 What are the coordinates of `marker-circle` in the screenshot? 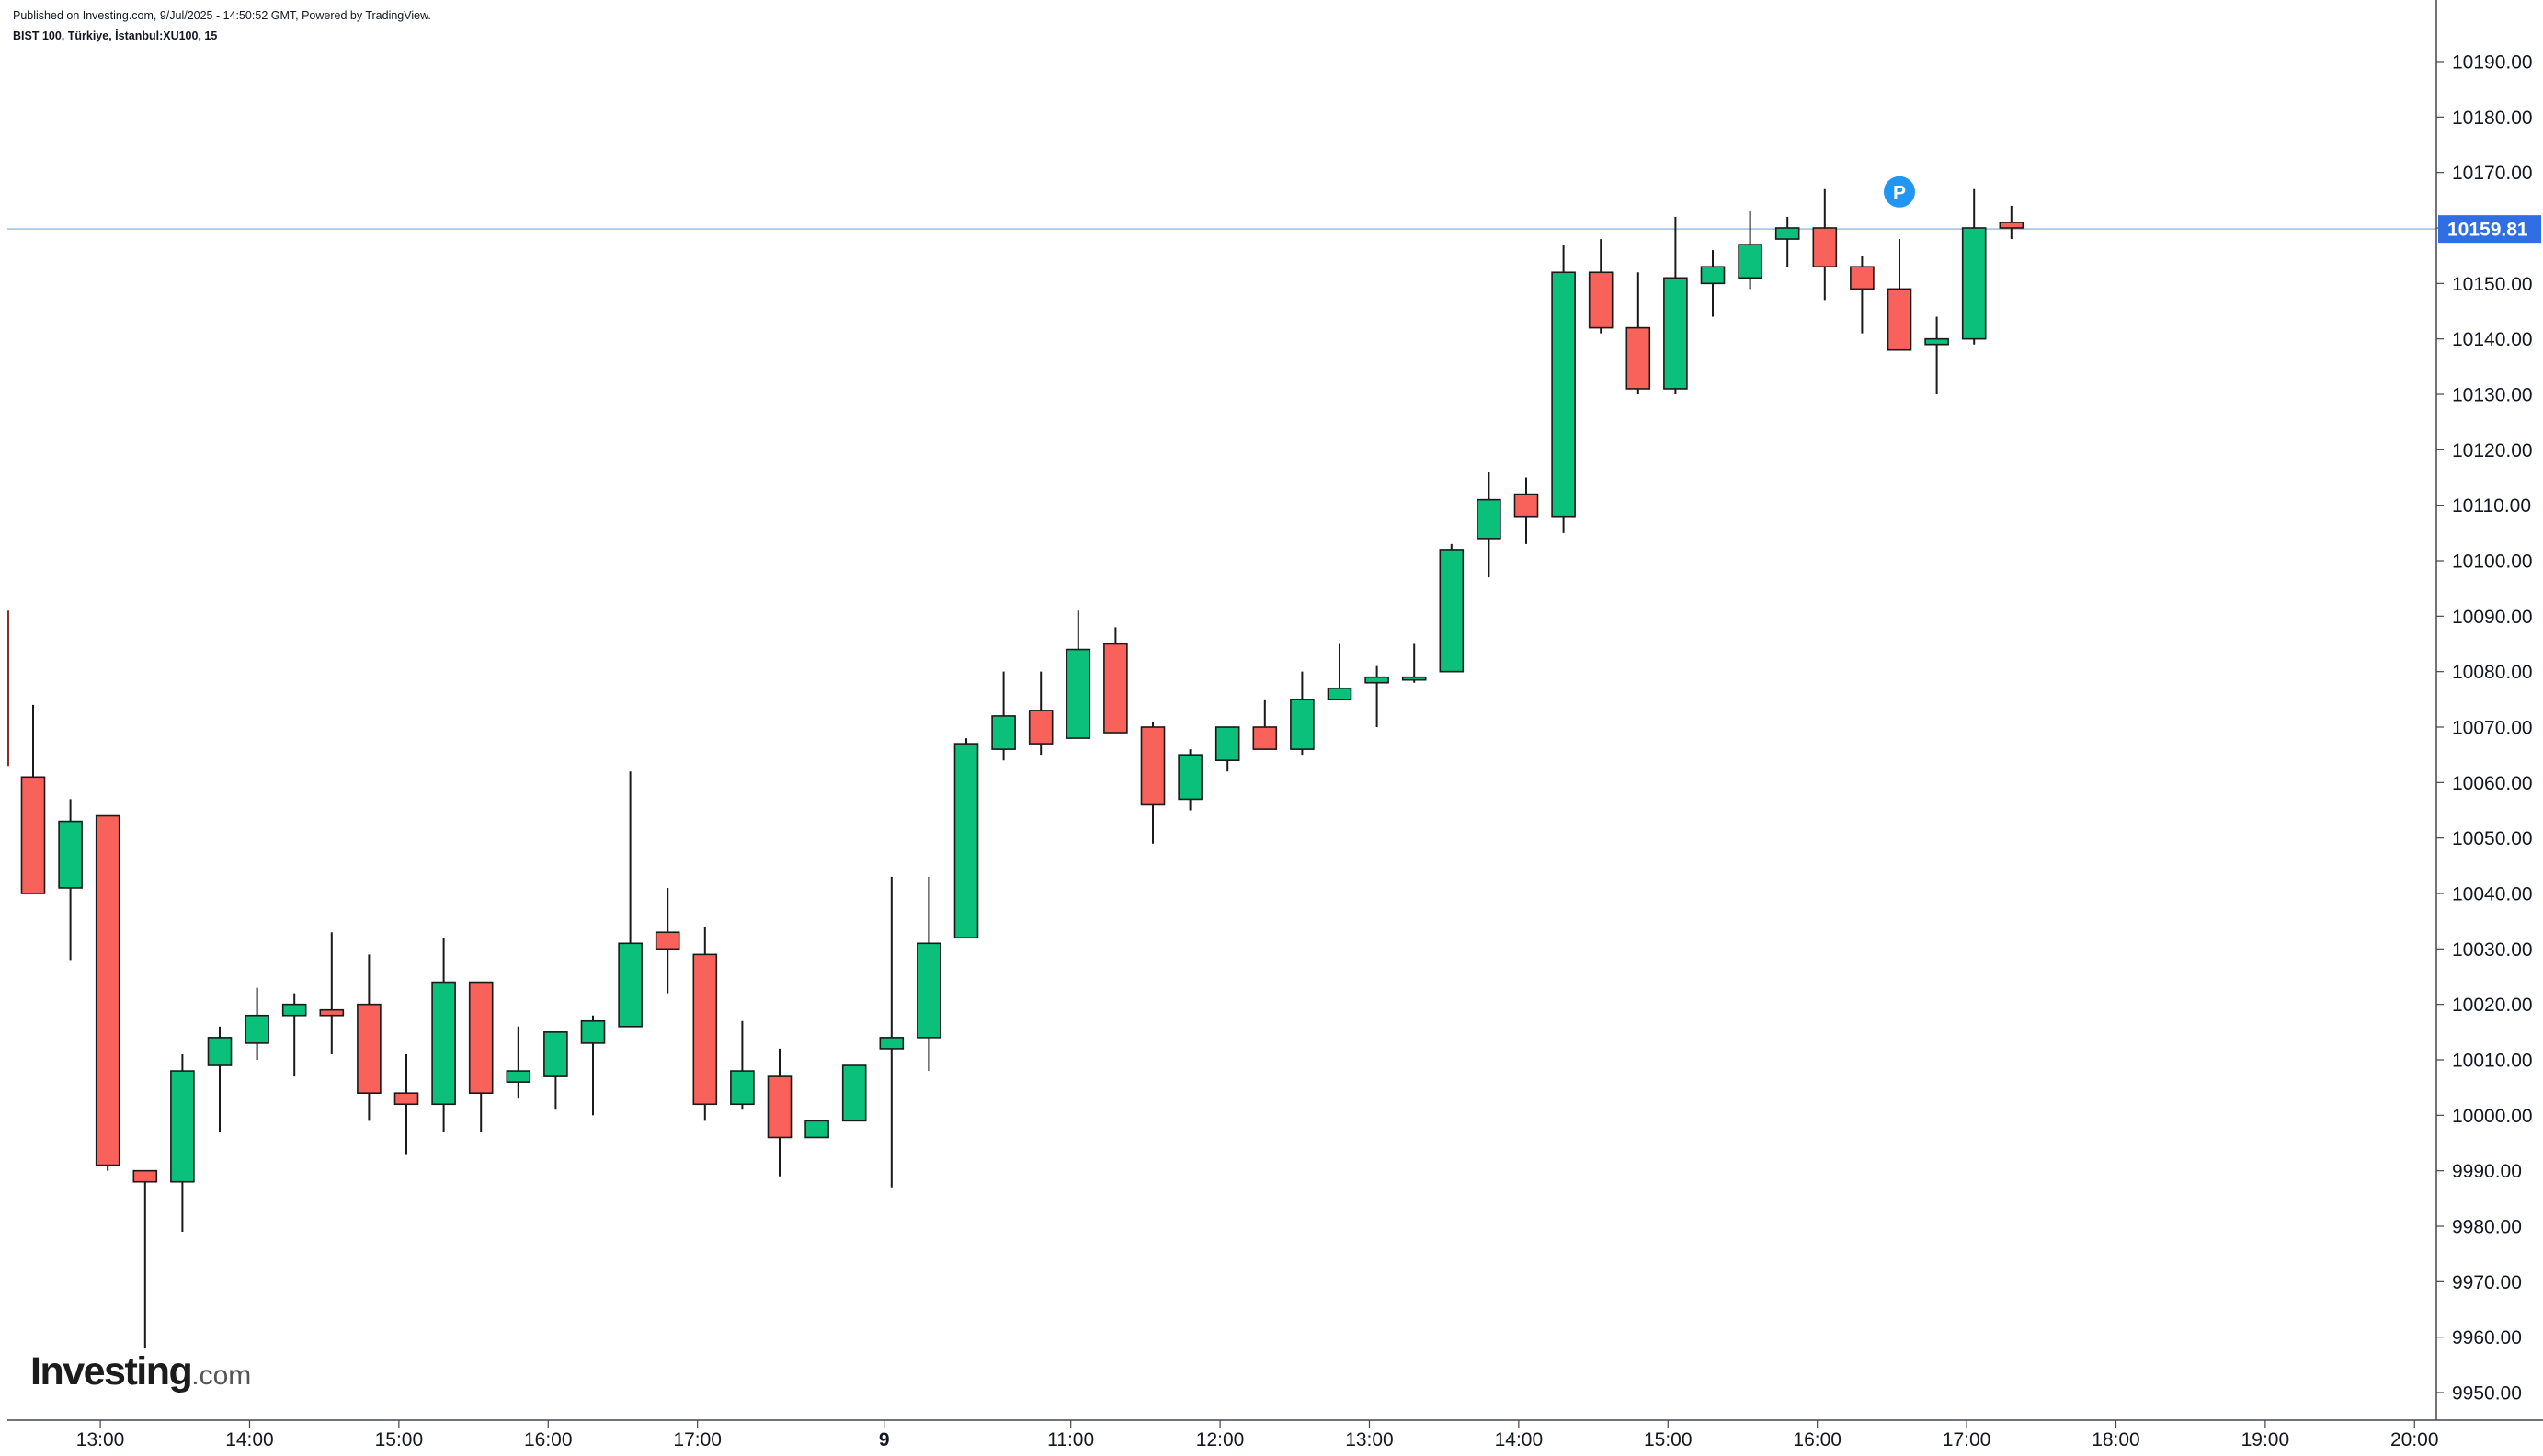 It's located at (1899, 192).